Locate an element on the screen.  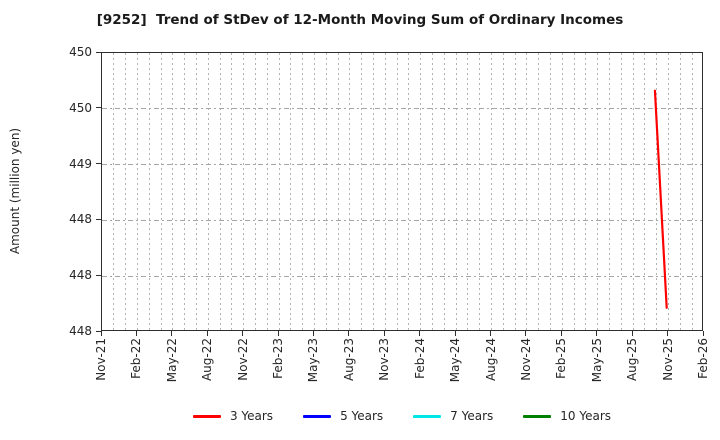
legend-item: 10 Years is located at coordinates (567, 416).